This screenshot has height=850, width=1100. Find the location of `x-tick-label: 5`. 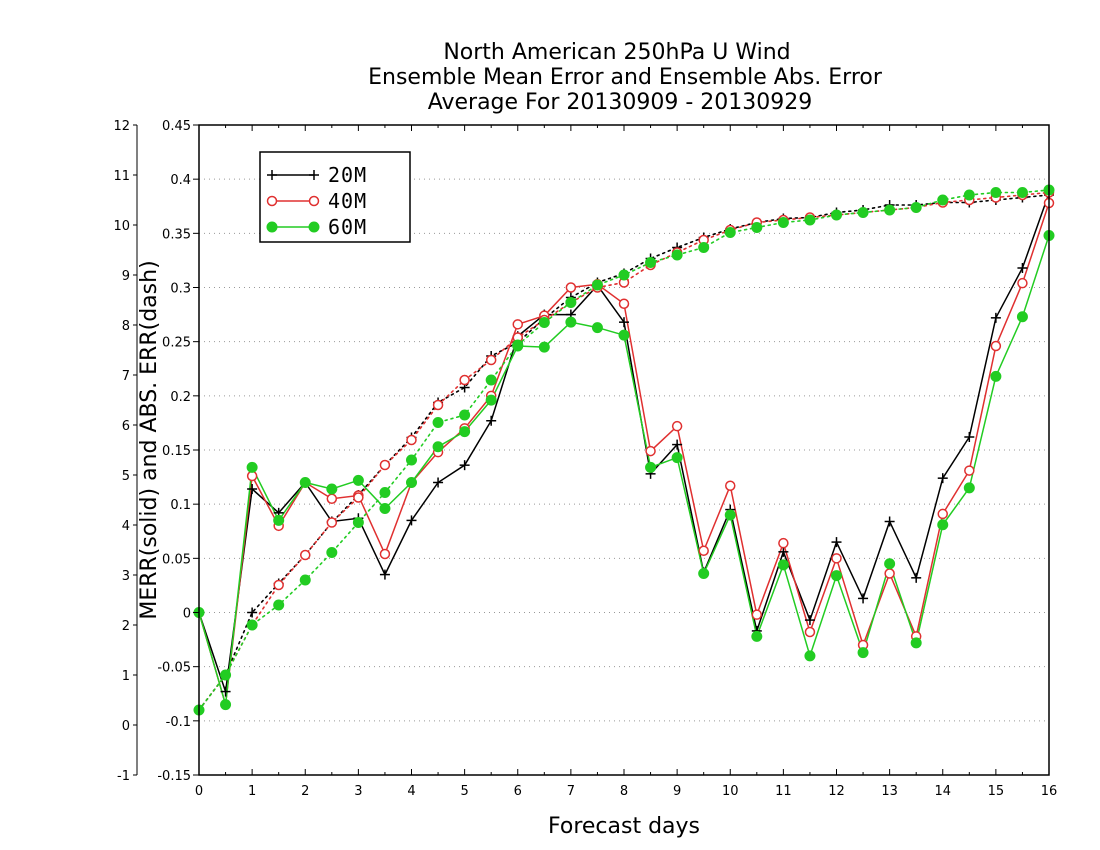

x-tick-label: 5 is located at coordinates (464, 791).